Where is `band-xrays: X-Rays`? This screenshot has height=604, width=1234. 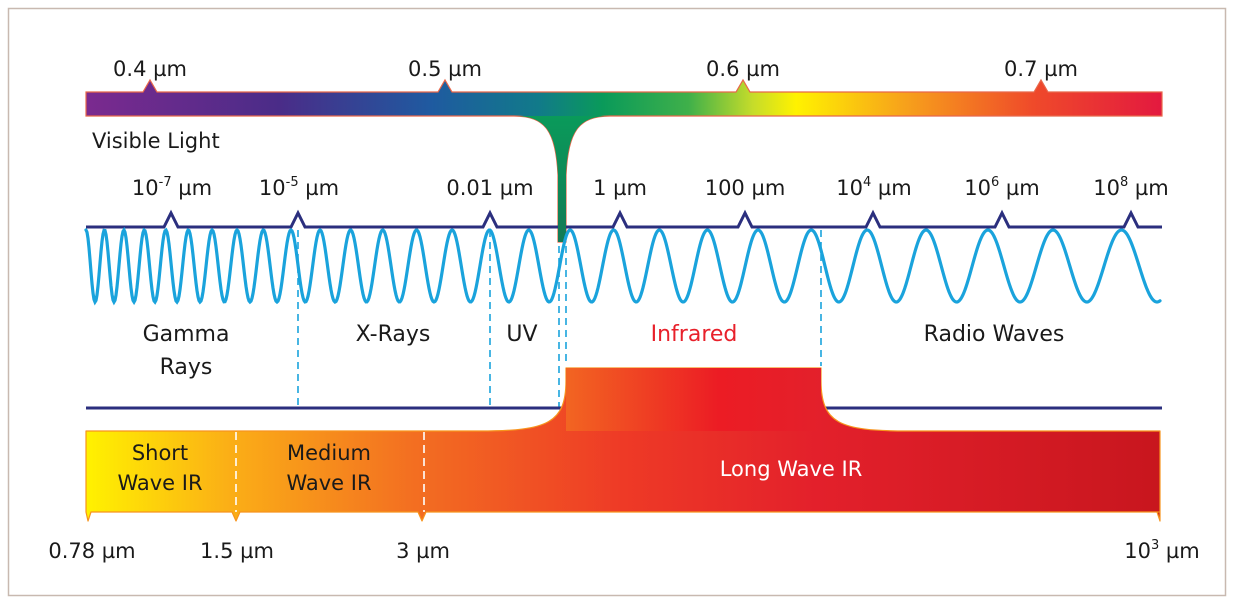 band-xrays: X-Rays is located at coordinates (393, 334).